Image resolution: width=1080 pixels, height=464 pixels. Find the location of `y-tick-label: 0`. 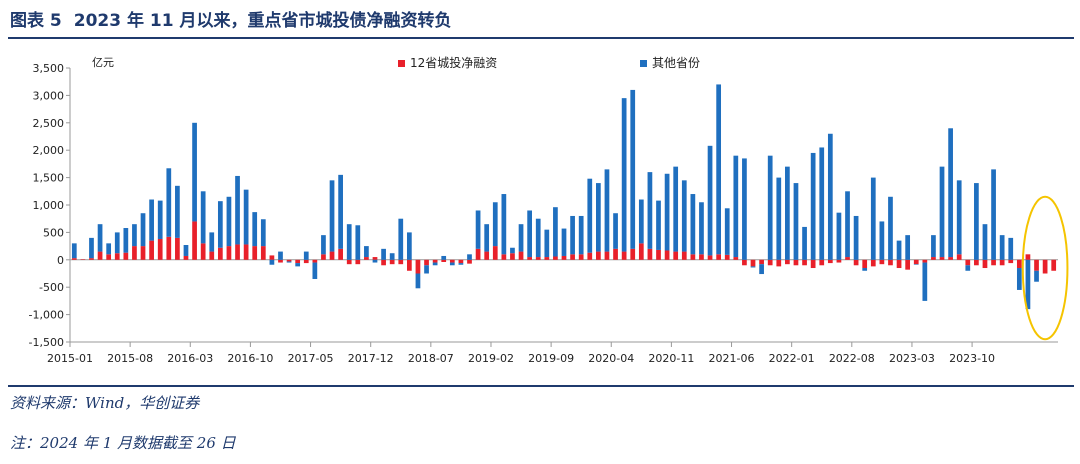

y-tick-label: 0 is located at coordinates (60, 260).